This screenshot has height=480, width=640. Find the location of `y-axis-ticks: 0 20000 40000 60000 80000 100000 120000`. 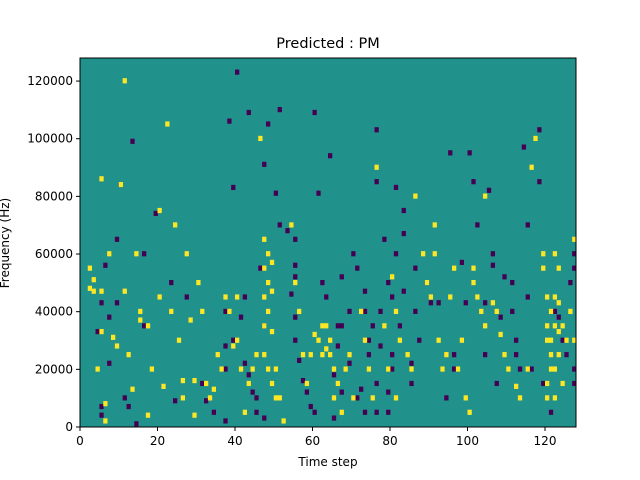

y-axis-ticks: 0 20000 40000 60000 80000 100000 120000 is located at coordinates (53, 254).